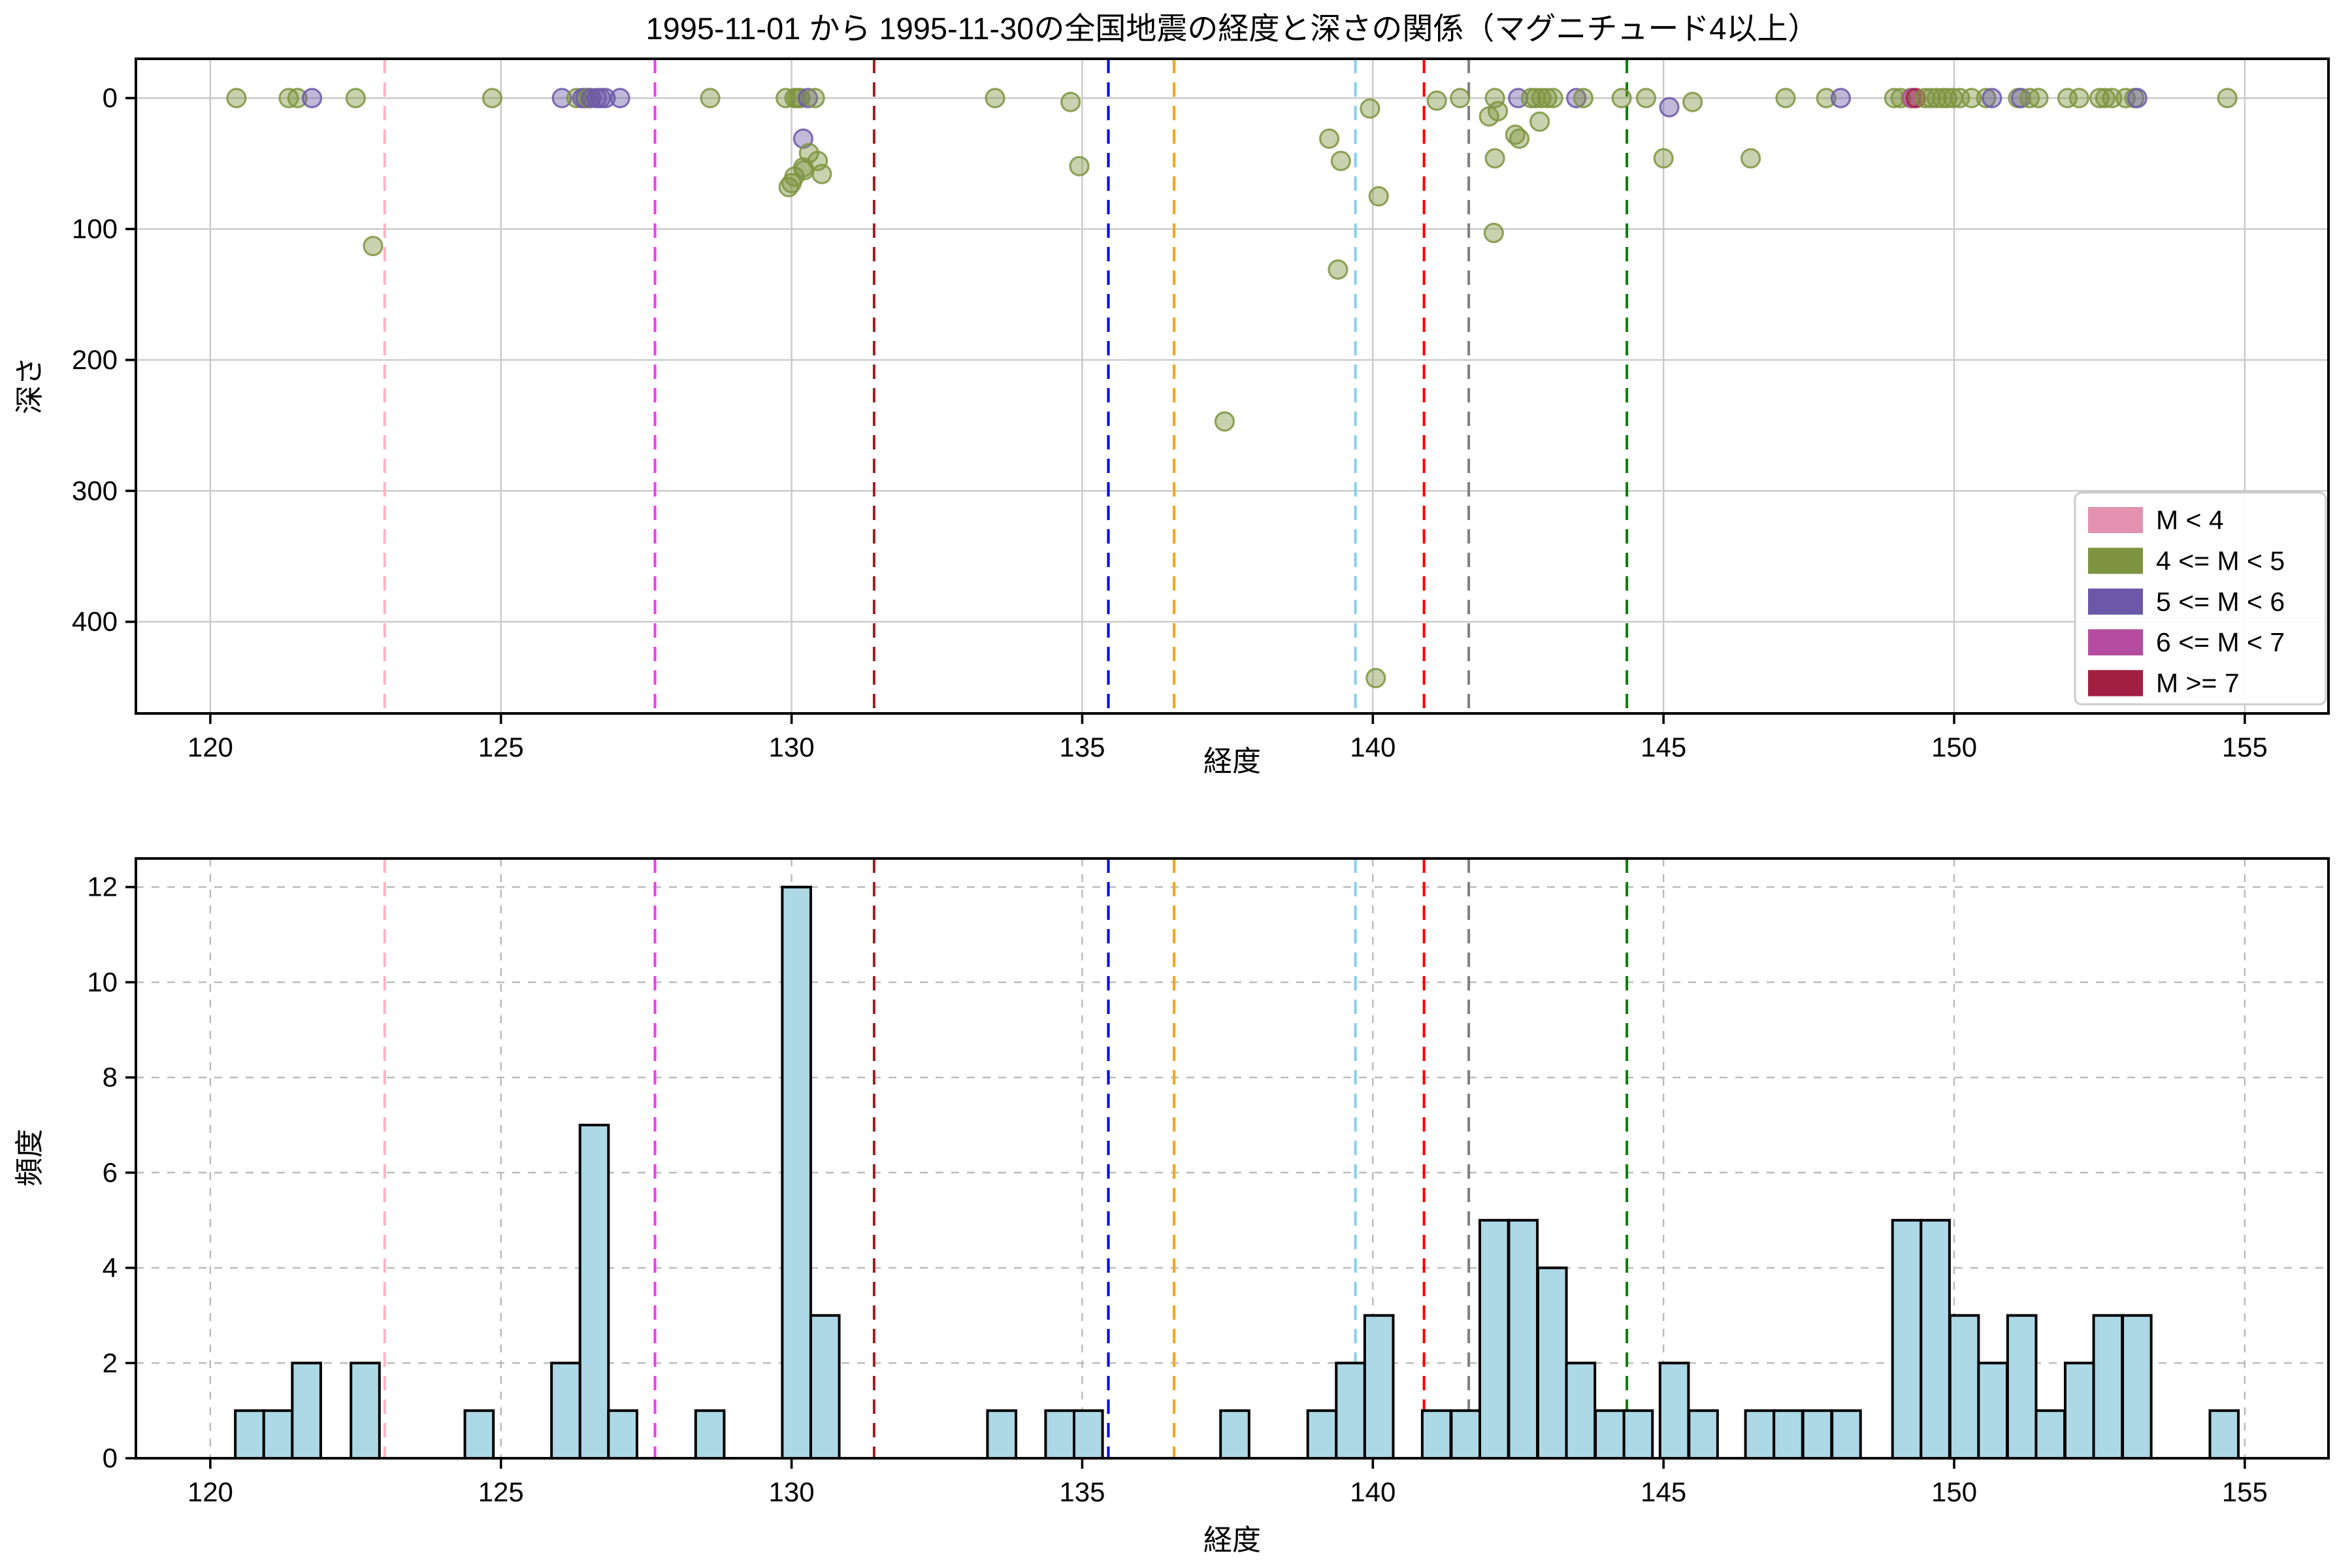 The image size is (2352, 1568). Describe the element at coordinates (2190, 520) in the screenshot. I see `legend-label: M < 4` at that location.